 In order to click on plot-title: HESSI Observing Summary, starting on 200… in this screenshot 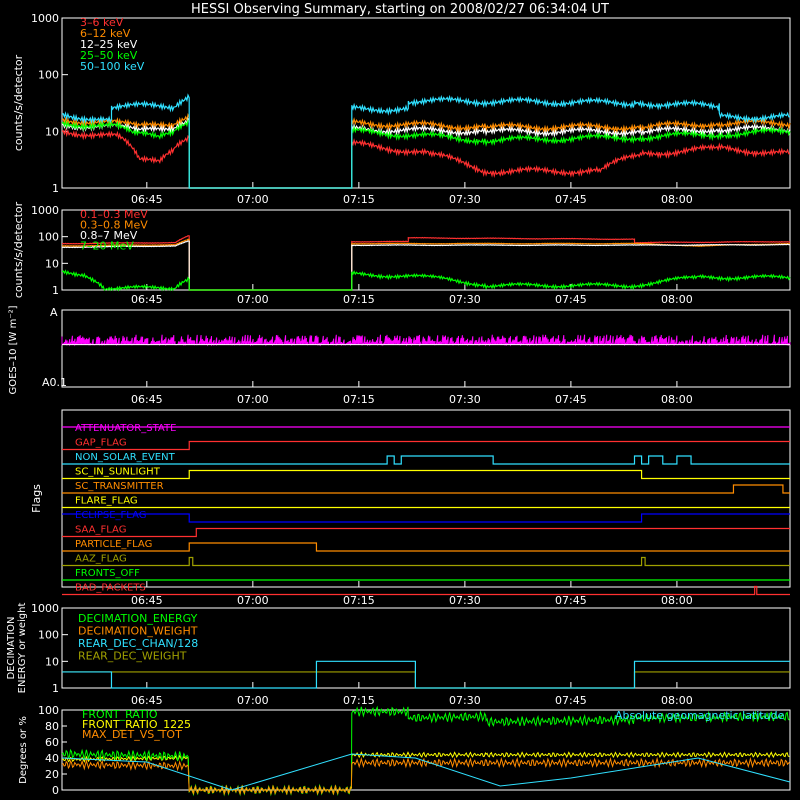, I will do `click(400, 9)`.